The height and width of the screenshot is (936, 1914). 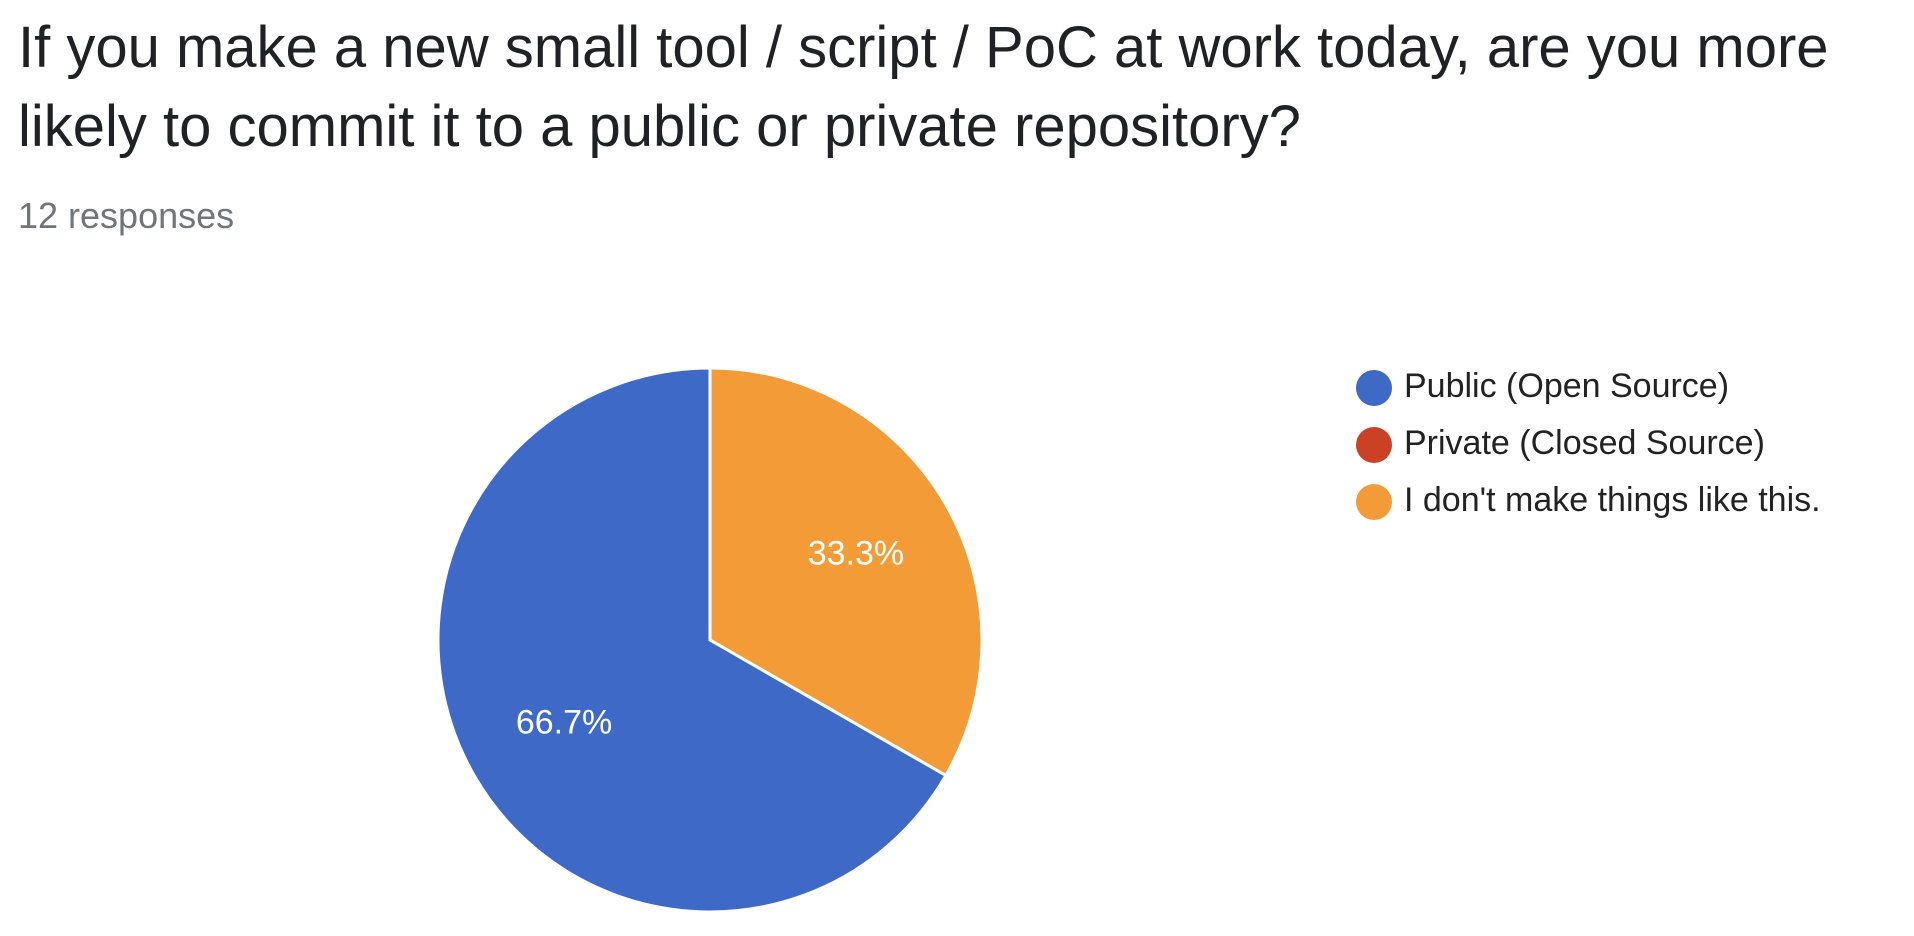 I want to click on legend-item-i-don-t-make-things-like-this: I don't make things like this., so click(x=1588, y=500).